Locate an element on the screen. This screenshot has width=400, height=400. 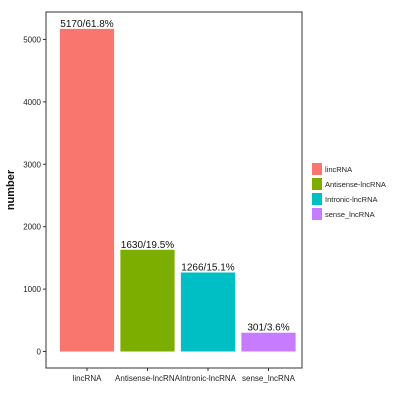
y-tick-label: 1000 is located at coordinates (32, 289).